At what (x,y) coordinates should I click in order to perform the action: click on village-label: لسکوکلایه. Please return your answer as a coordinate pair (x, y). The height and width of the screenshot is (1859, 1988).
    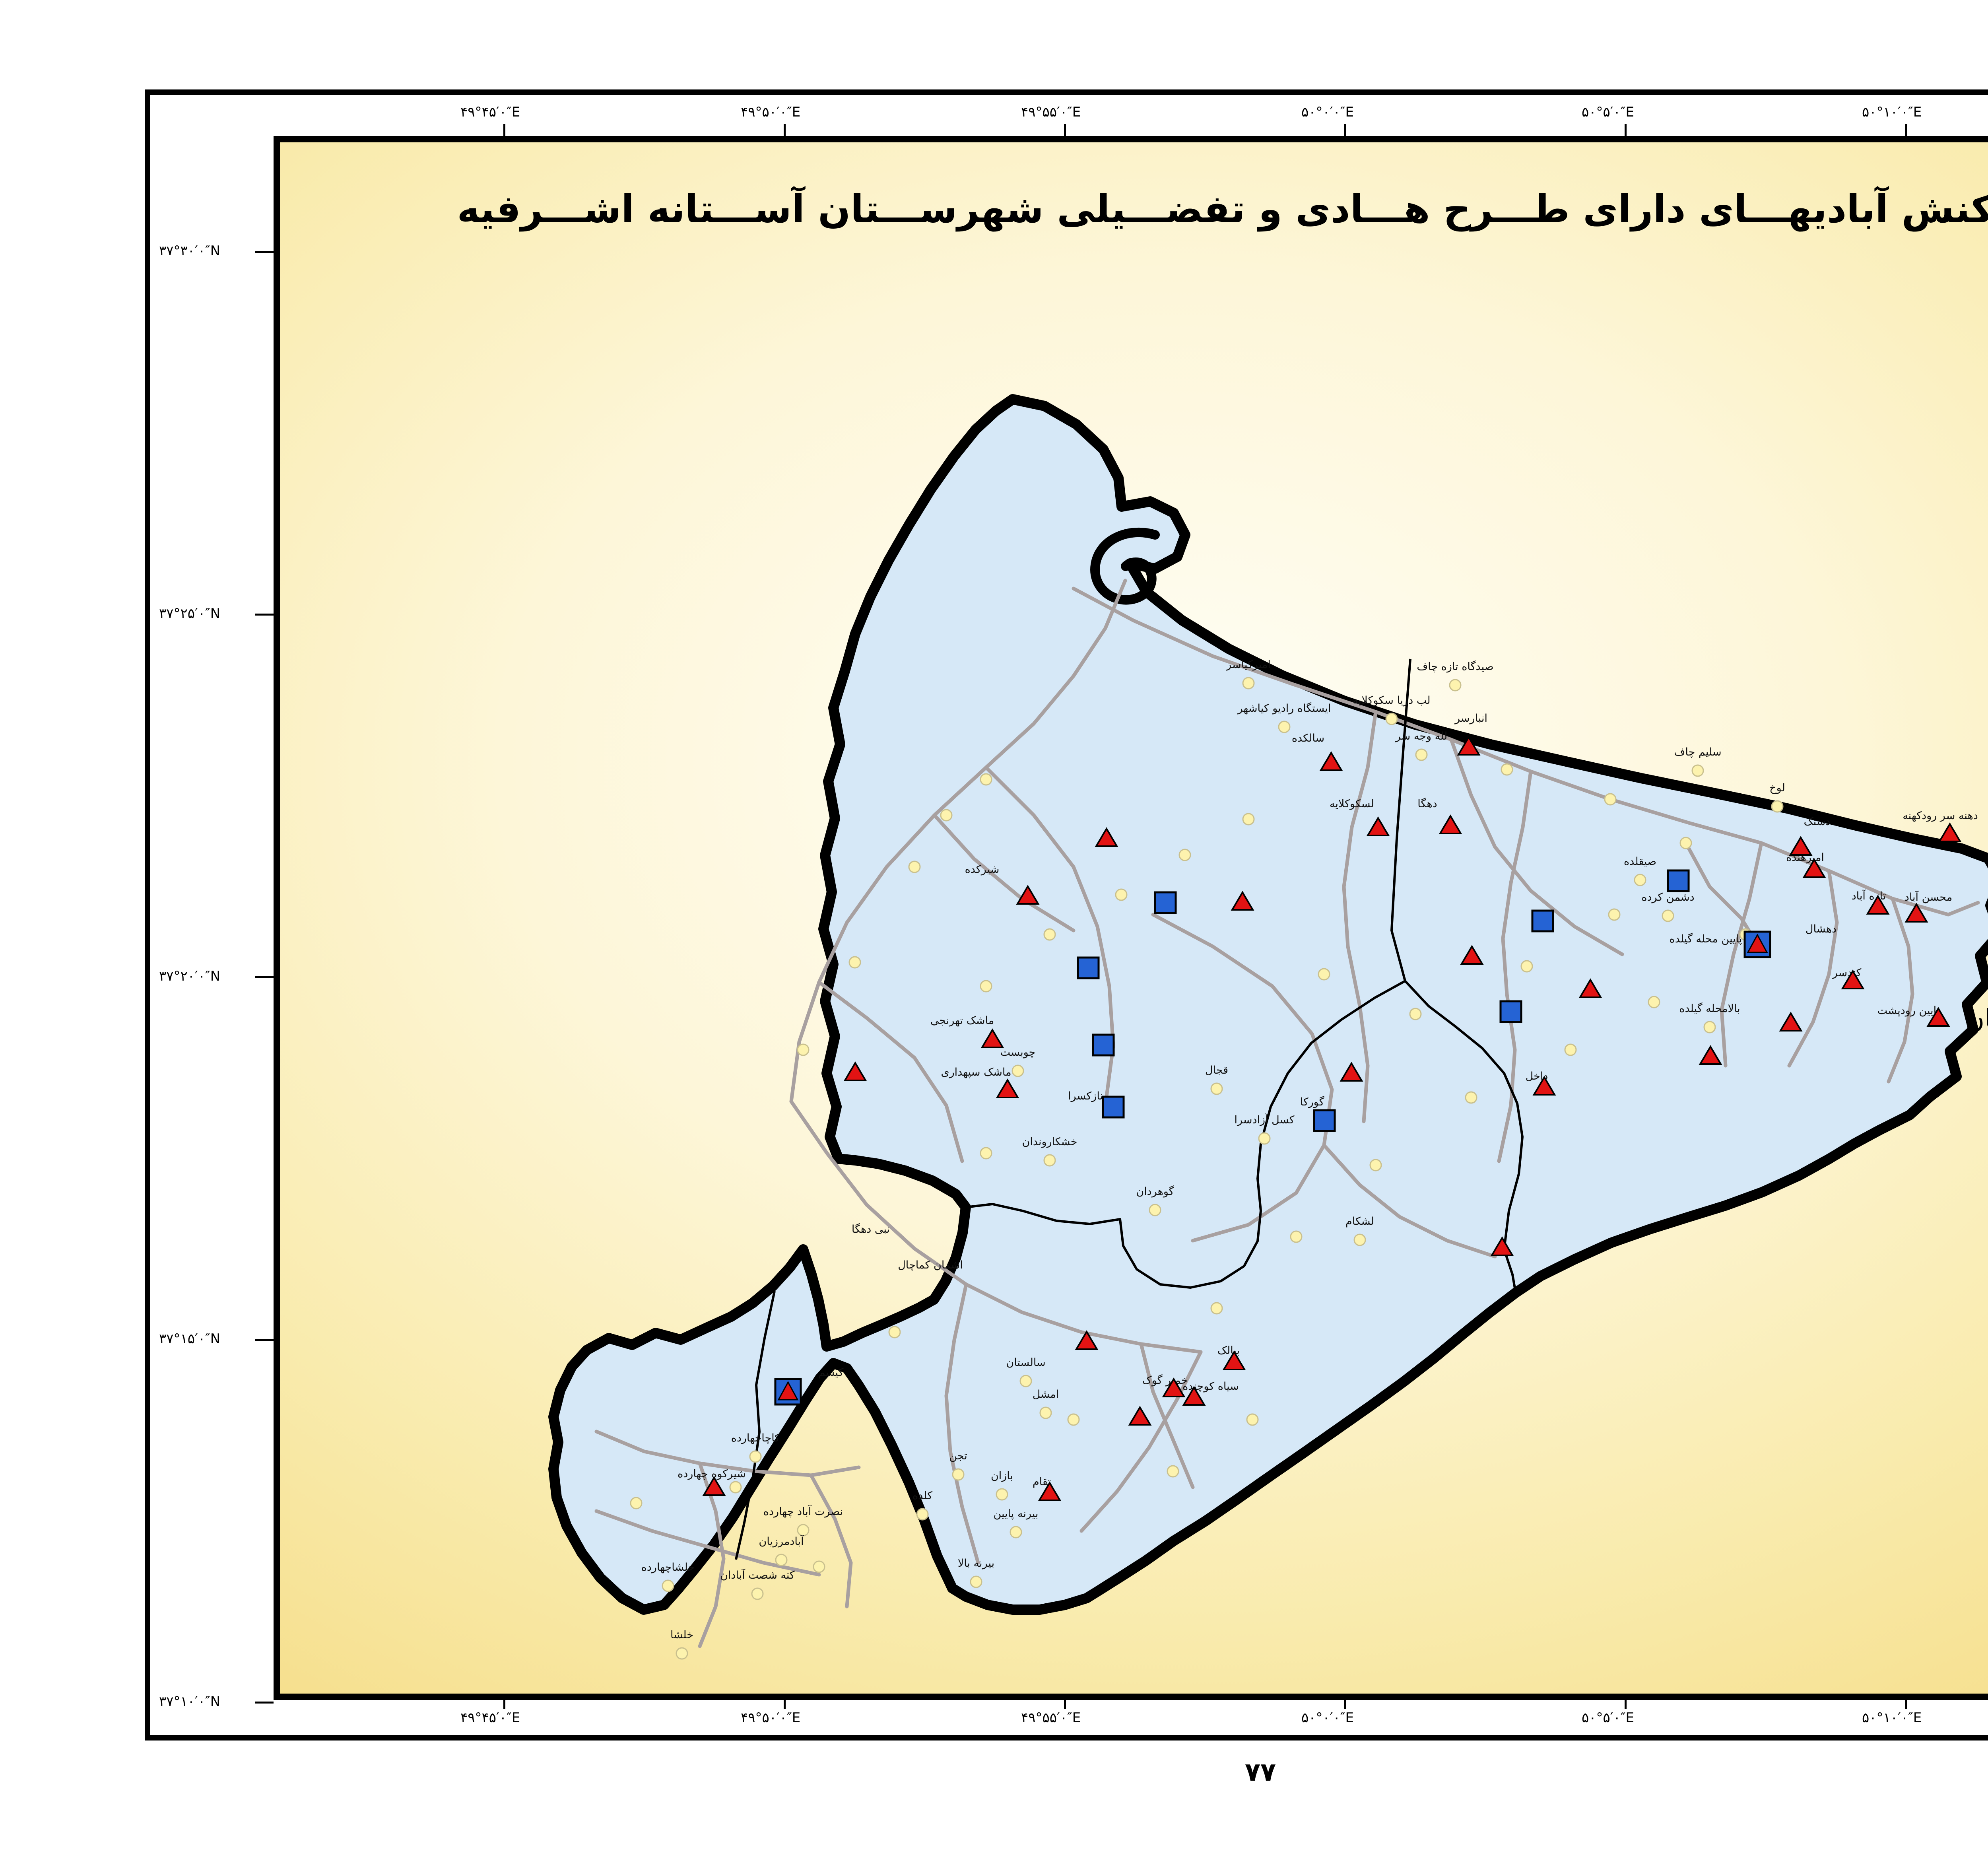
    Looking at the image, I should click on (1352, 804).